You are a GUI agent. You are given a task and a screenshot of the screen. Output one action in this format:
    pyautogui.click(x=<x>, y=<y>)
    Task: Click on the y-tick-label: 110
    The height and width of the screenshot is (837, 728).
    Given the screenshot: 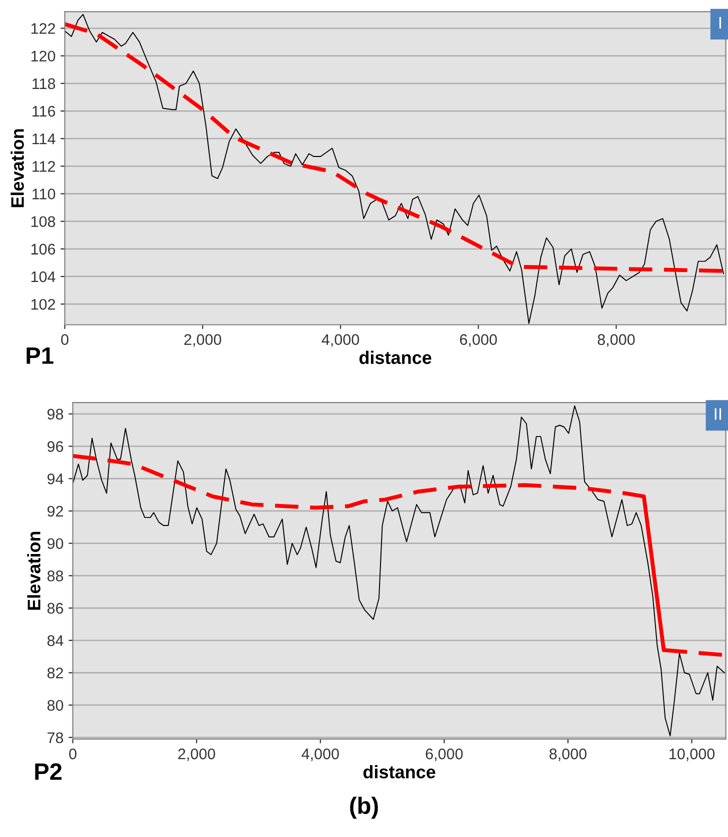 What is the action you would take?
    pyautogui.click(x=44, y=194)
    